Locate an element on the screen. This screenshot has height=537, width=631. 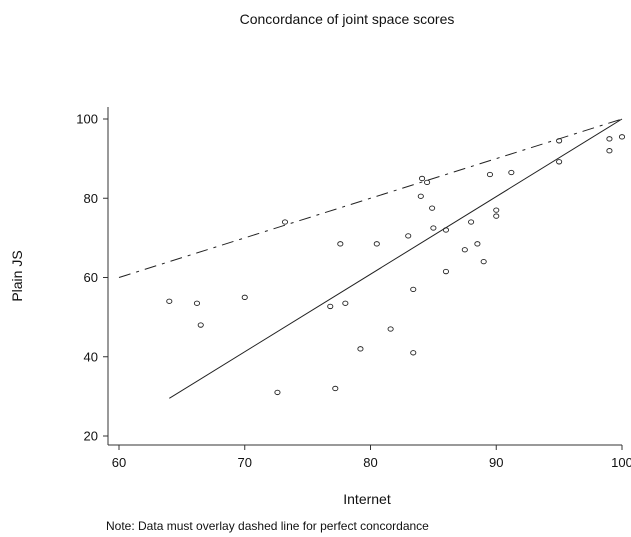
x-tick-label: 80 is located at coordinates (370, 462).